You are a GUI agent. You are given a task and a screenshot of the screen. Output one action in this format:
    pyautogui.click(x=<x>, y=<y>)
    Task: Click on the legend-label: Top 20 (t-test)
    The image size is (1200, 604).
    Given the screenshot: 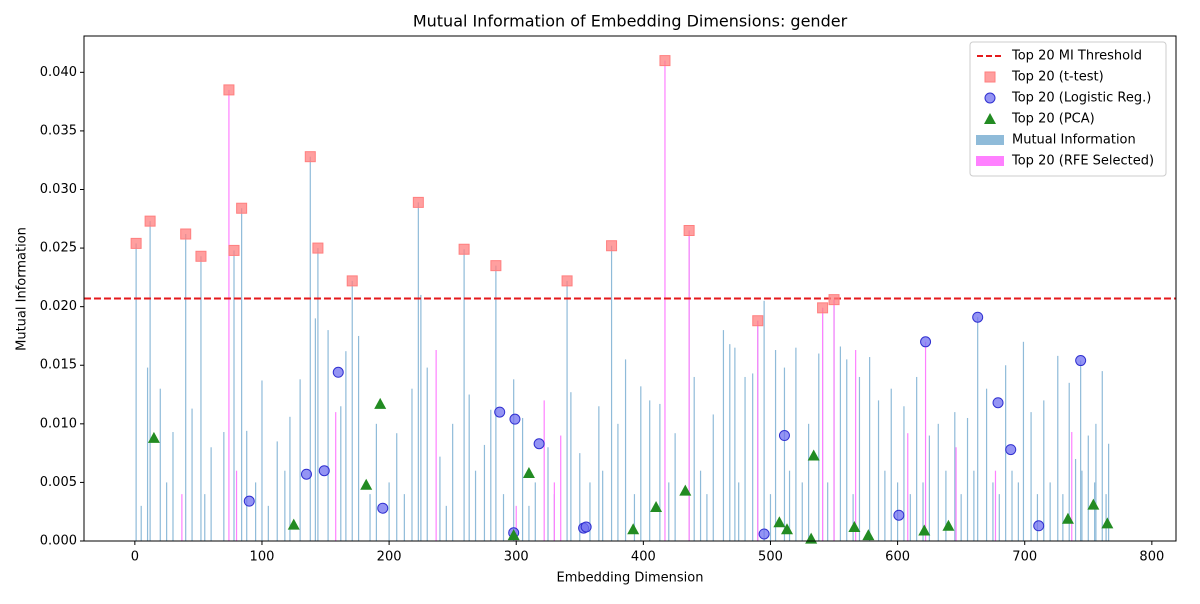 What is the action you would take?
    pyautogui.click(x=1057, y=77)
    